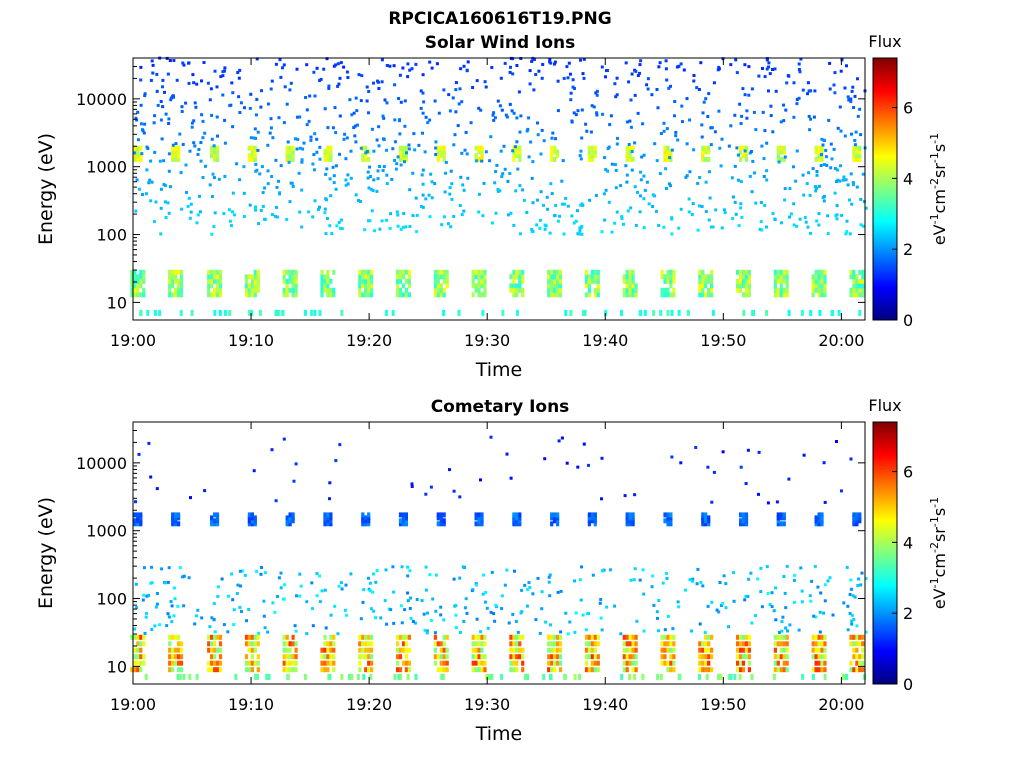  I want to click on figure-title: RPCICA160616T19.PNG, so click(499, 19).